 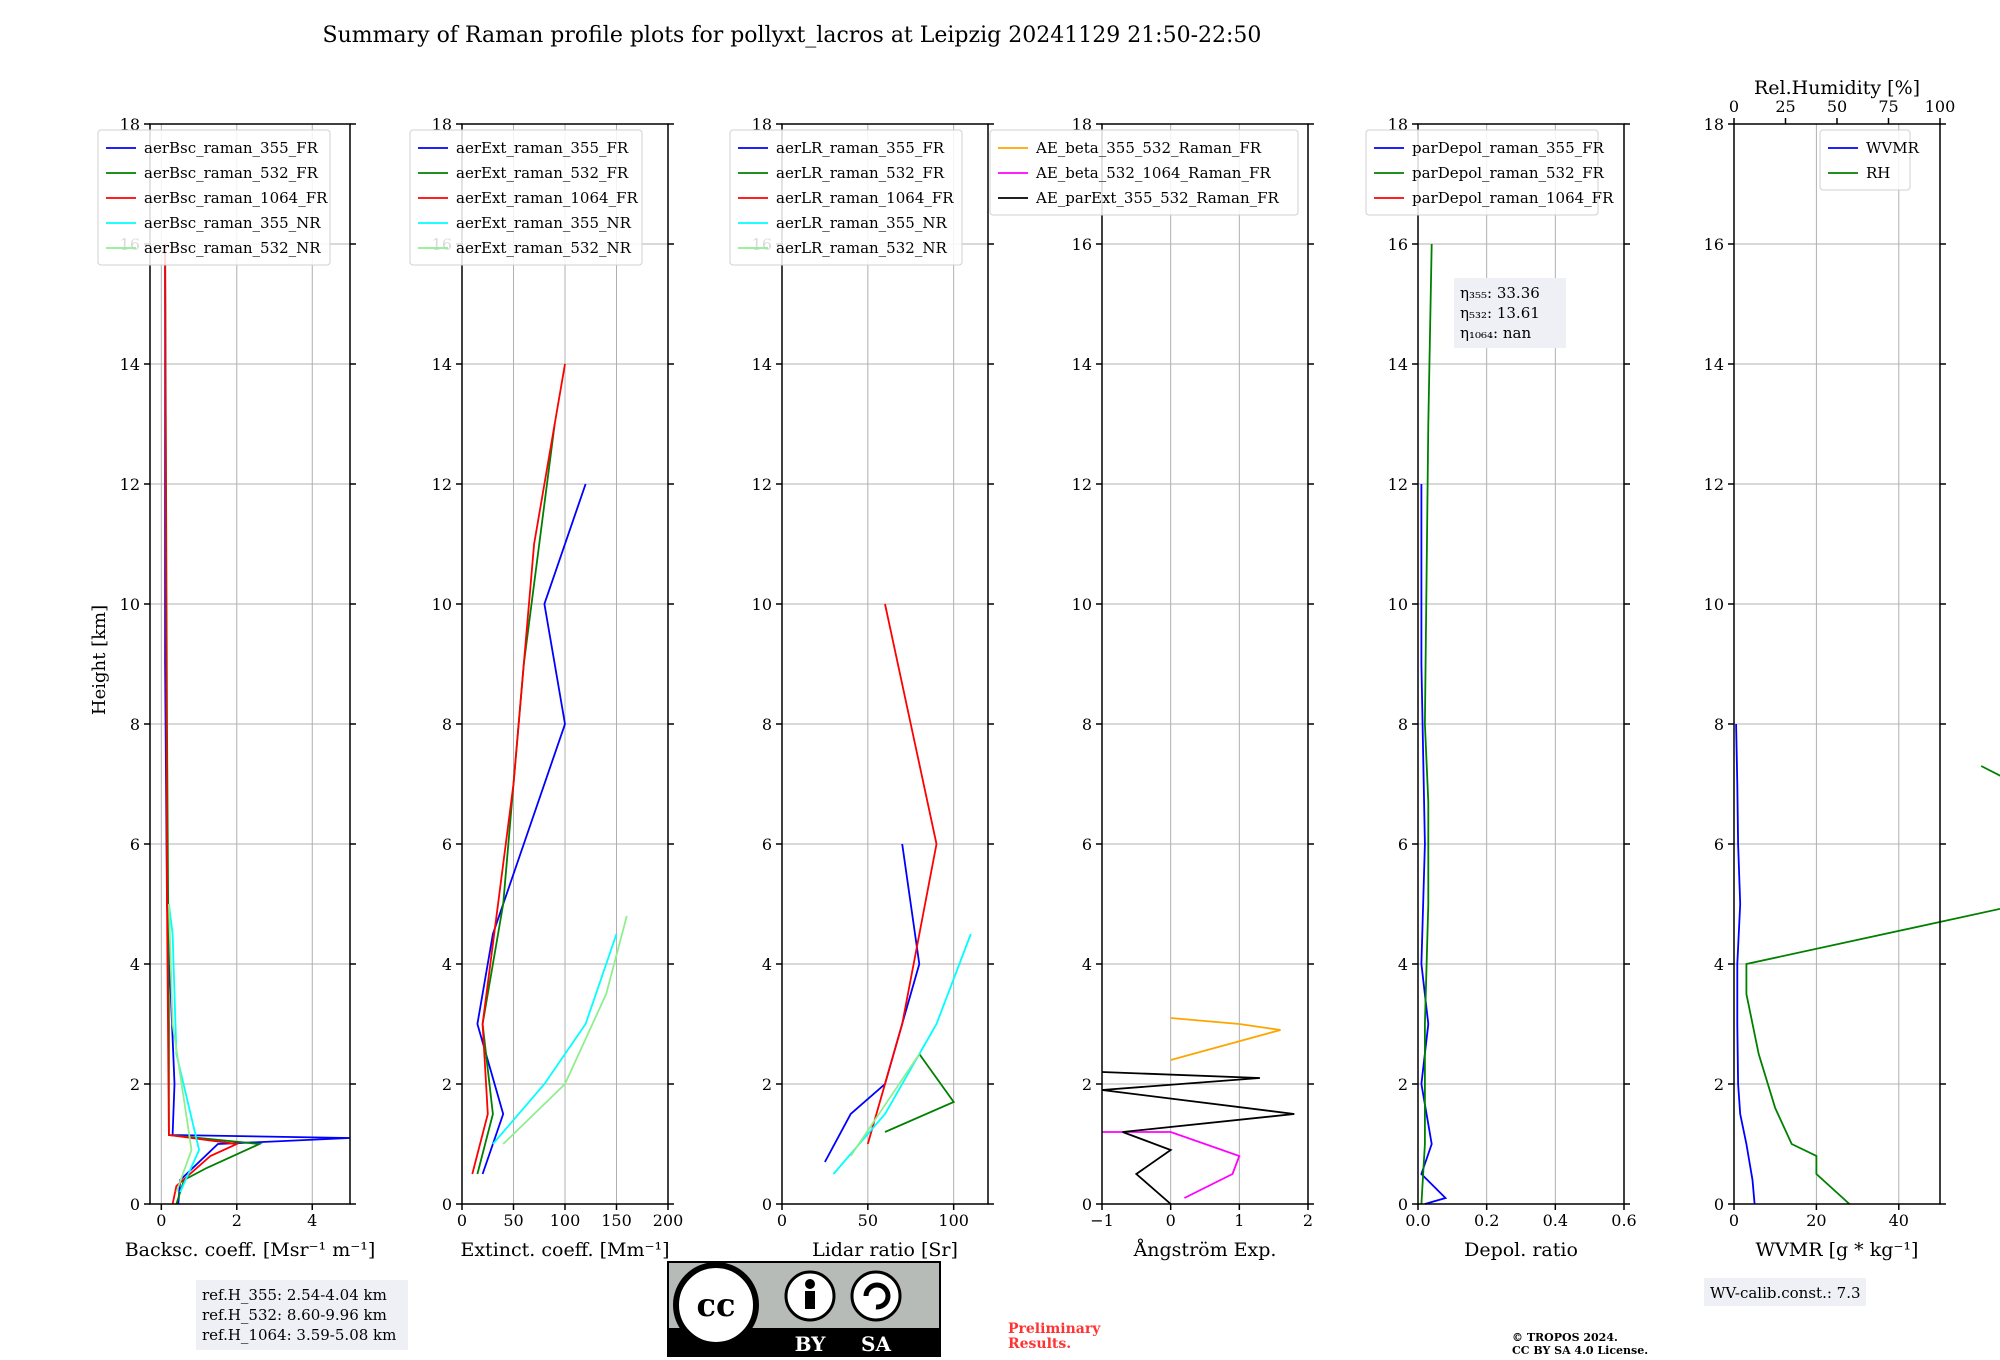 I want to click on legend-entry: aerExt_raman_355_FR, so click(x=542, y=148).